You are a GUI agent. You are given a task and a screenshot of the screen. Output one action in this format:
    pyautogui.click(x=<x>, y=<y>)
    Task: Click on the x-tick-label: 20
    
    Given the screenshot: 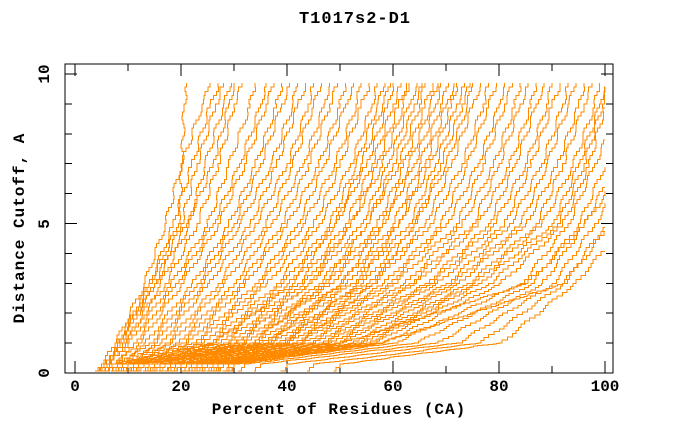 What is the action you would take?
    pyautogui.click(x=181, y=387)
    